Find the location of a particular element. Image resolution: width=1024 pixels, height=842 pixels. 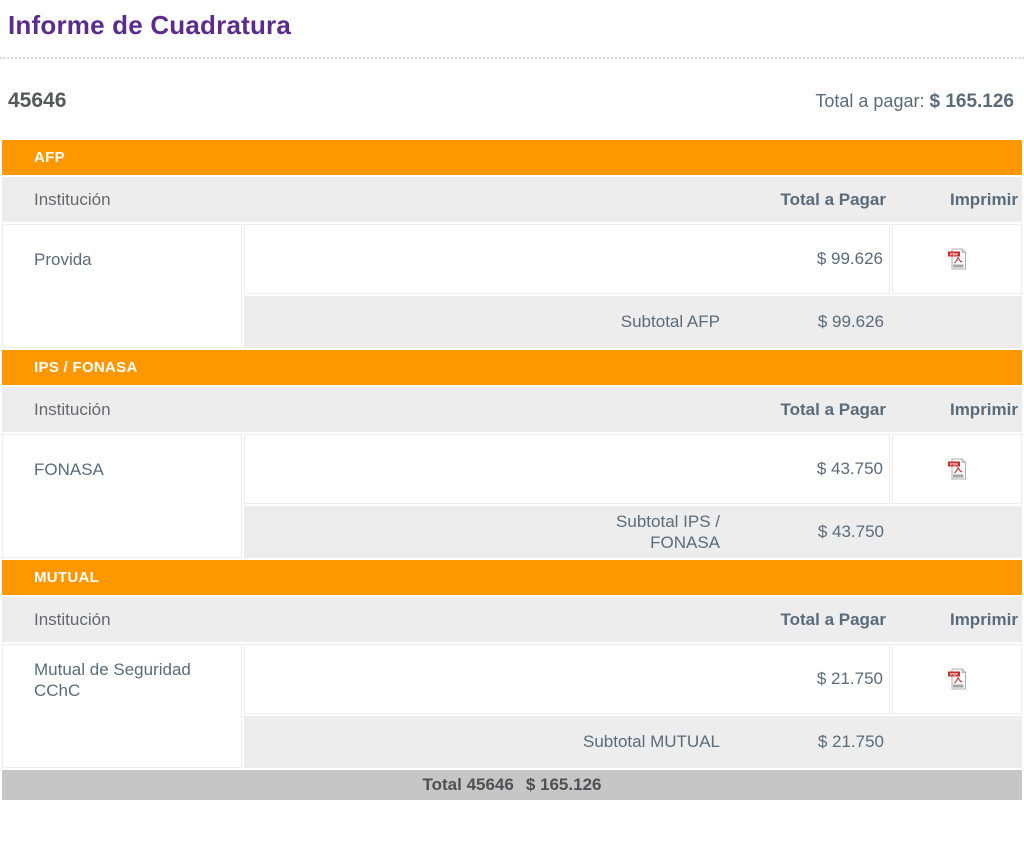

subtotal-row: Subtotal IPS / FONASA $ 43.750 is located at coordinates (633, 532).